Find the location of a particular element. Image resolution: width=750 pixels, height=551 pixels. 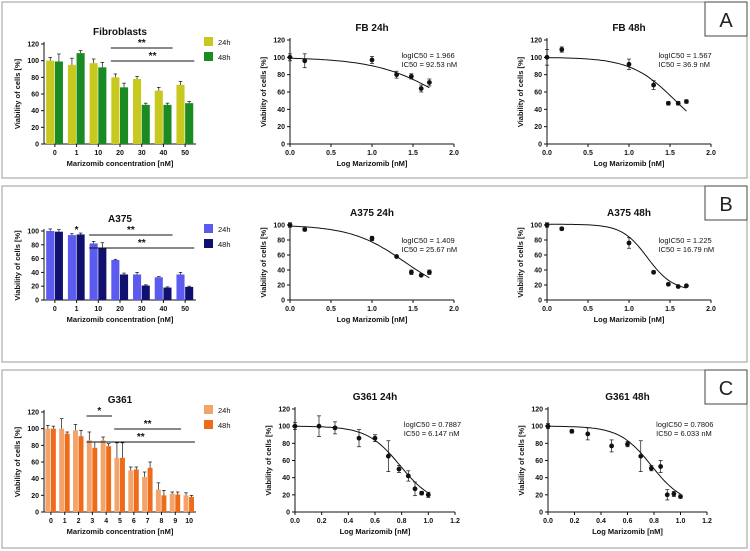

x-tick-label: 1.2 is located at coordinates (707, 521).